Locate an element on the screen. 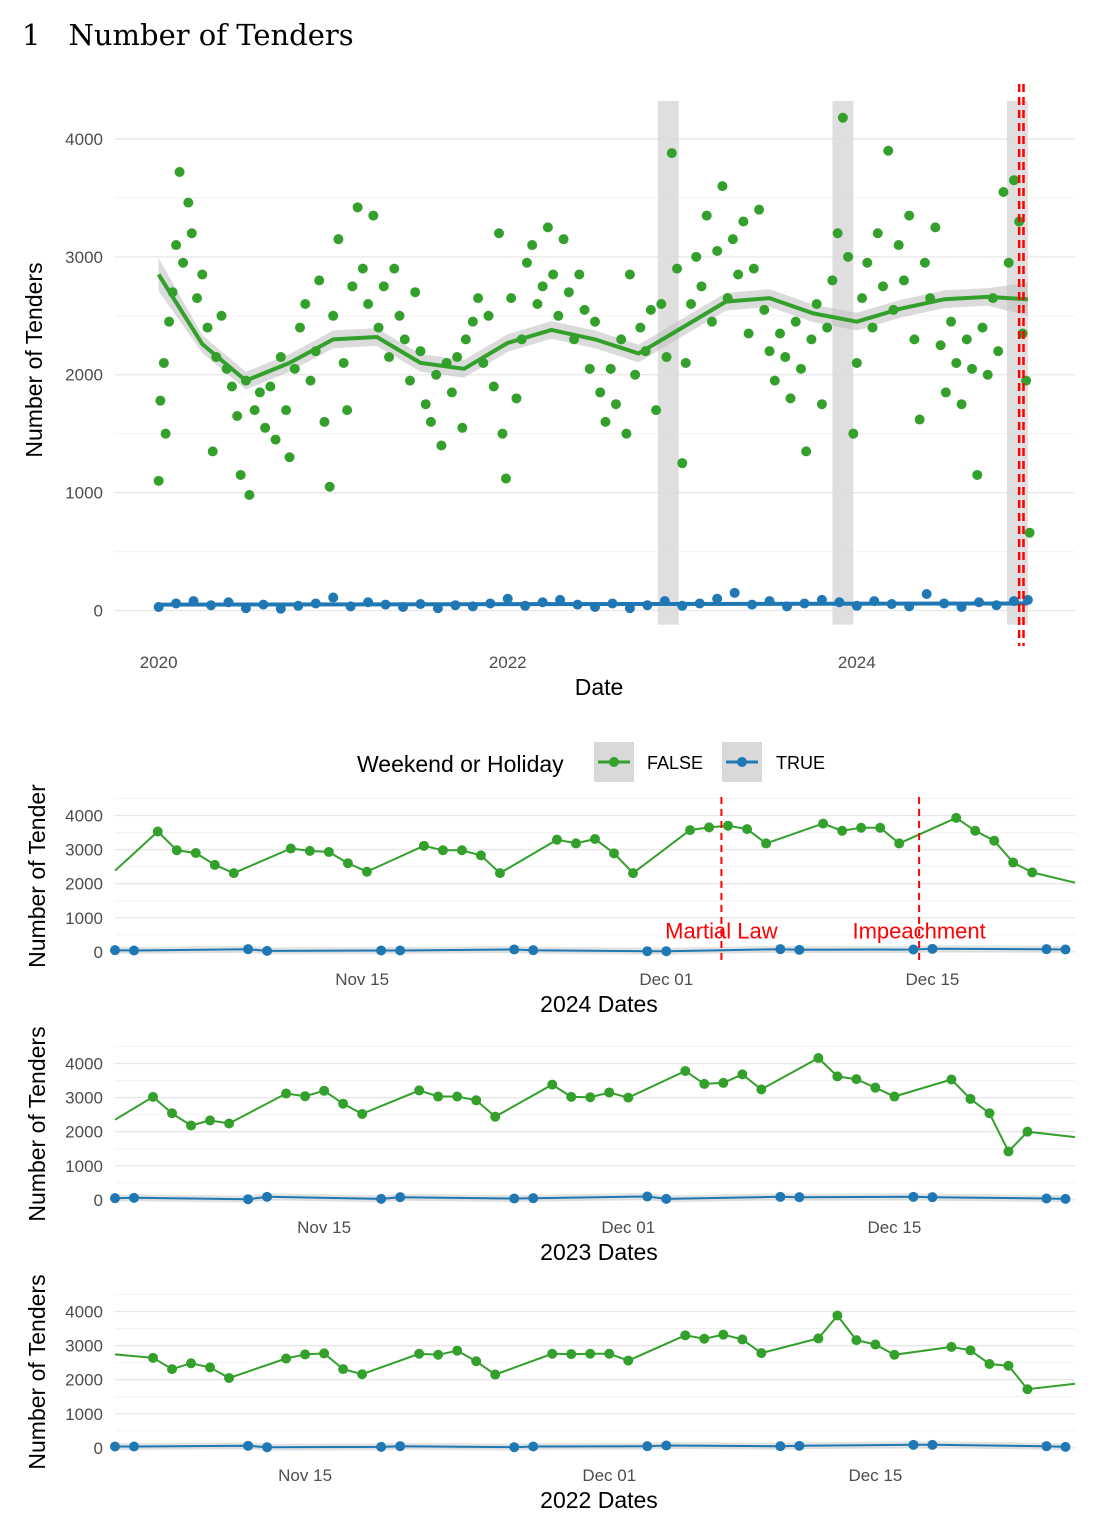 This screenshot has height=1532, width=1102. y-tick-label: 1000 is located at coordinates (84, 918).